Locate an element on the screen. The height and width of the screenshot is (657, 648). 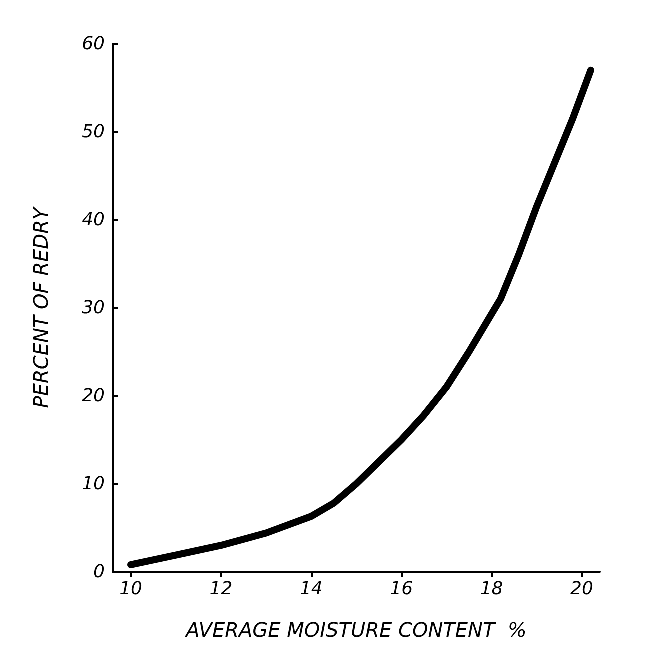
y-tick-label: 10 is located at coordinates (93, 484).